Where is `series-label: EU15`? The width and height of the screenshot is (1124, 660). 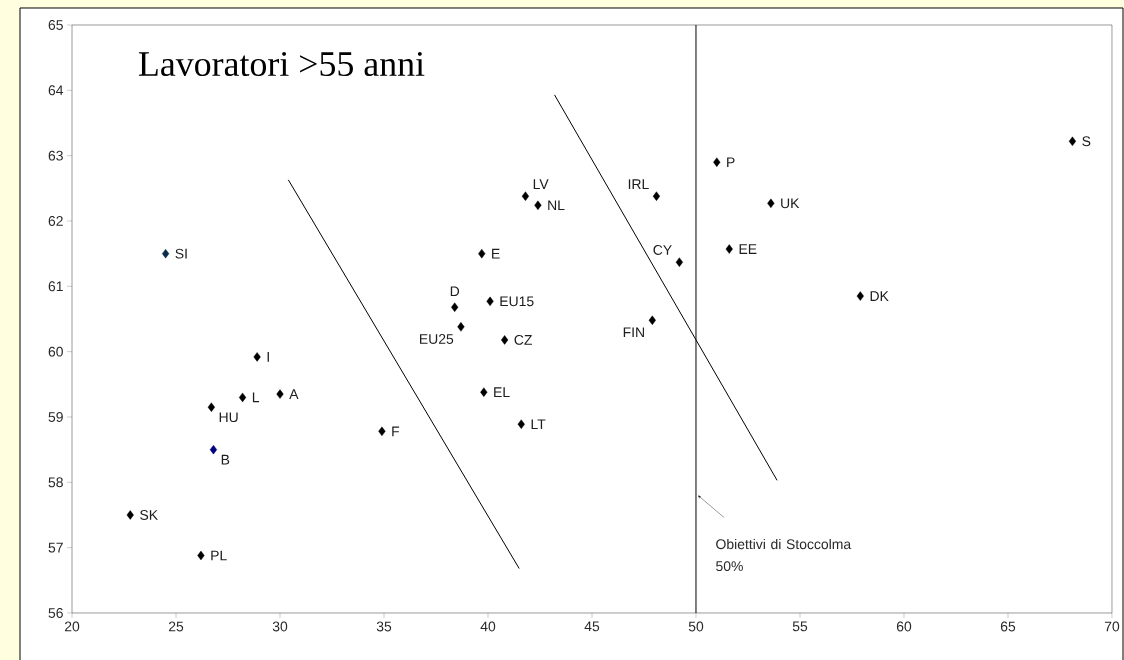
series-label: EU15 is located at coordinates (517, 301).